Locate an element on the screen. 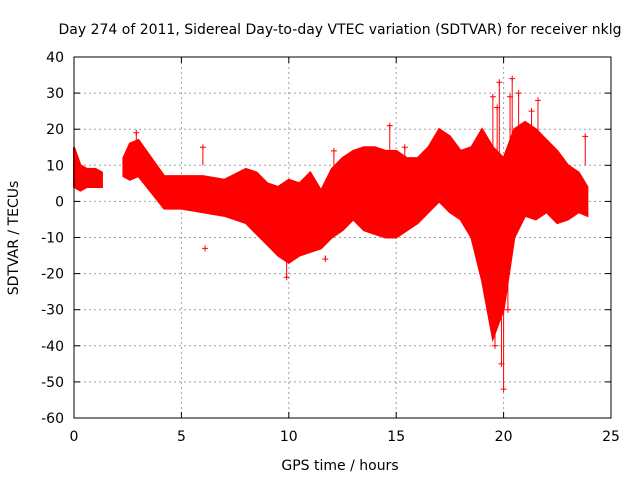 Image resolution: width=640 pixels, height=480 pixels. data-band is located at coordinates (88, 169).